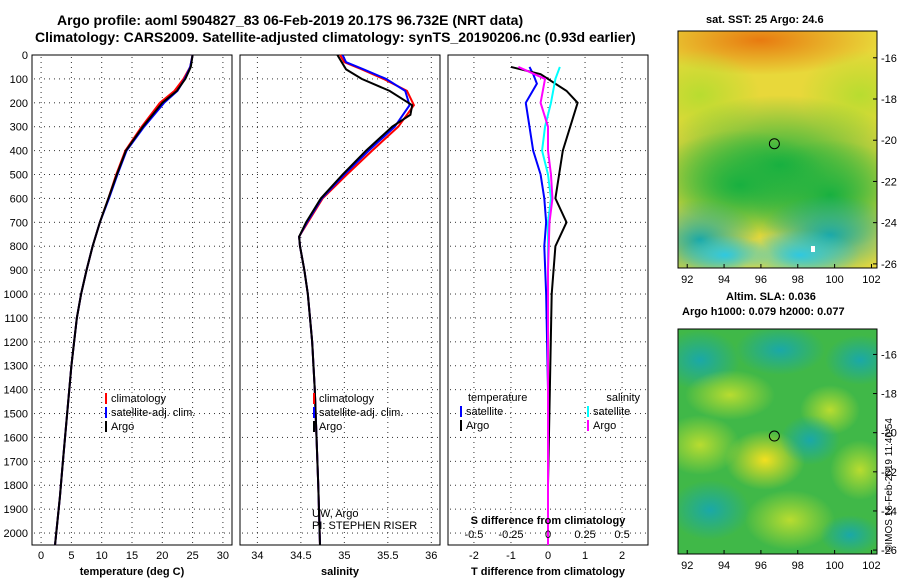 The image size is (900, 580). What do you see at coordinates (19, 152) in the screenshot?
I see `depth-tick-label: 400` at bounding box center [19, 152].